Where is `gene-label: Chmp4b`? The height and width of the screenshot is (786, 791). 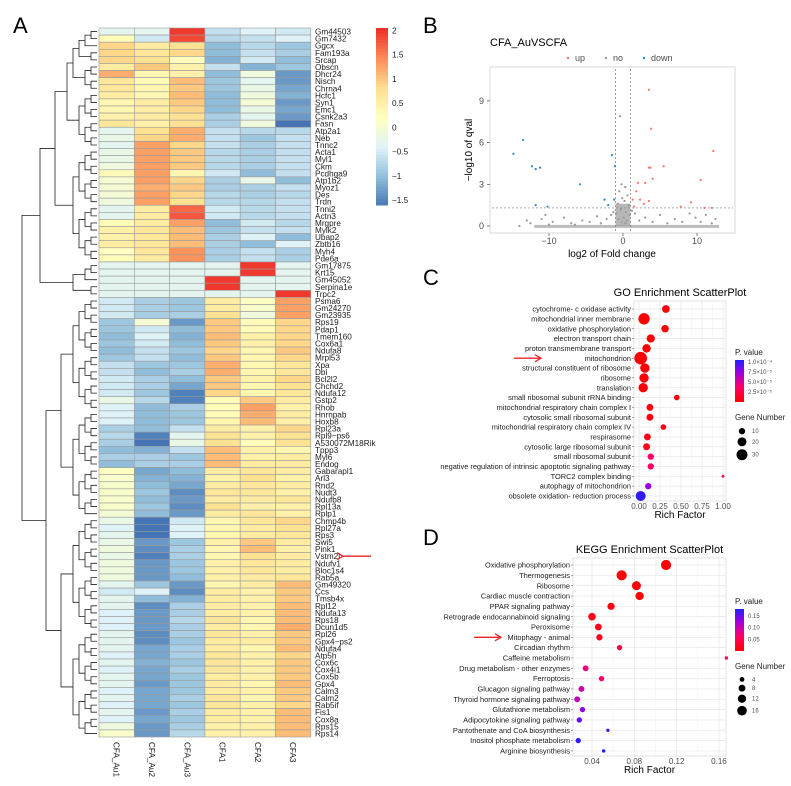
gene-label: Chmp4b is located at coordinates (330, 521).